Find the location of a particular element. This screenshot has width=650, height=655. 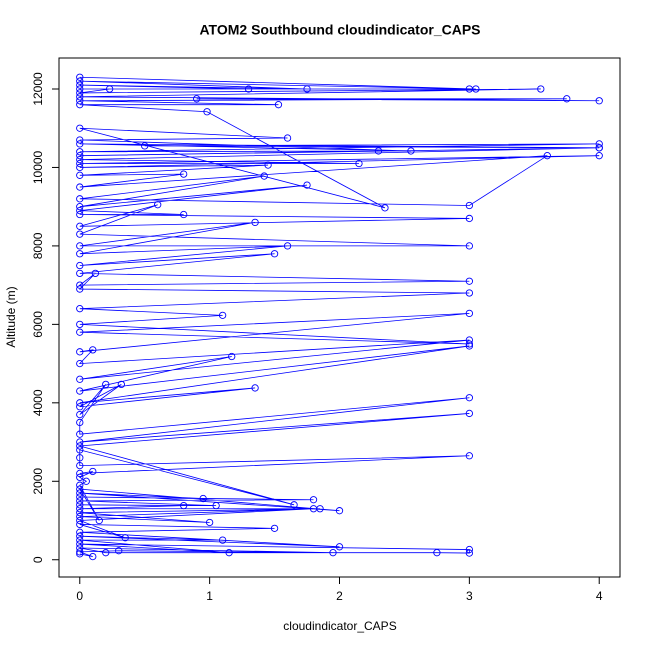

chart-title: ATOM2 Southbound cloudindicator_CAPS is located at coordinates (339, 30).